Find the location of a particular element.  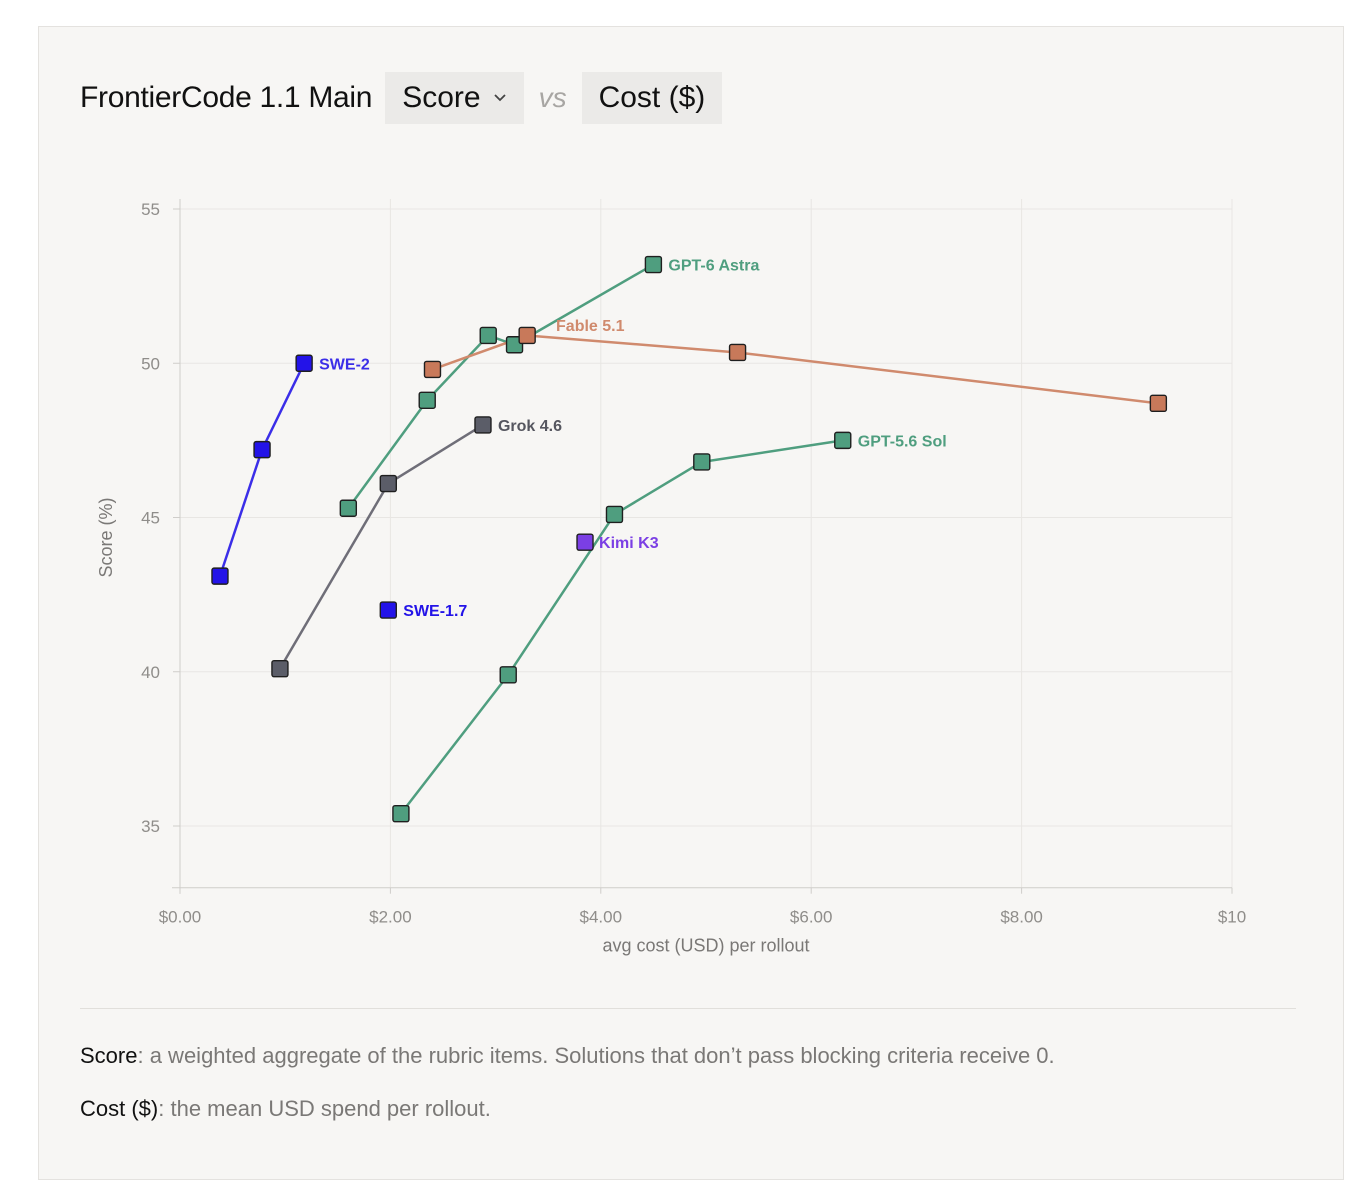

series-label: Fable 5.1 is located at coordinates (590, 326).